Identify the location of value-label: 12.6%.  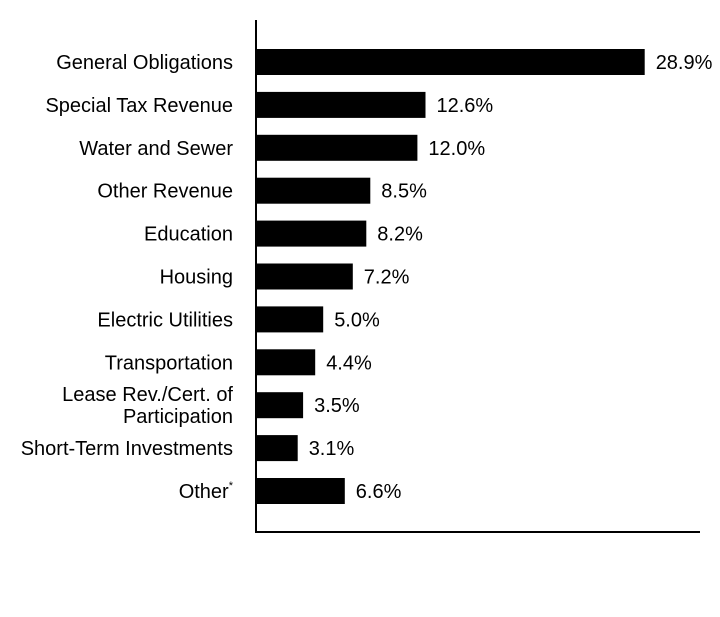
(465, 106).